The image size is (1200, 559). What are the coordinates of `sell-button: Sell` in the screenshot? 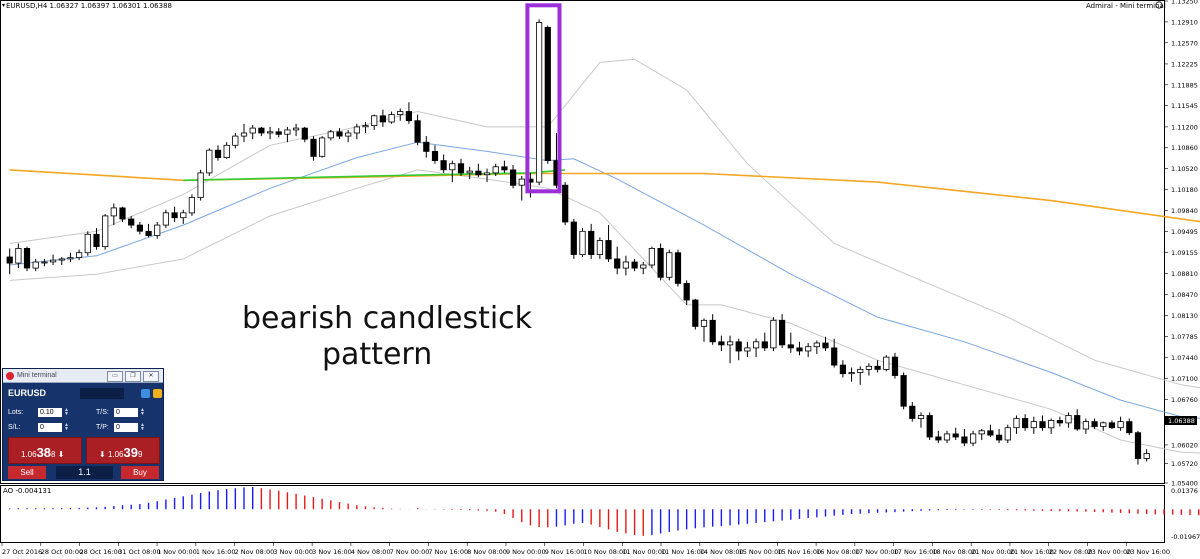 It's located at (27, 472).